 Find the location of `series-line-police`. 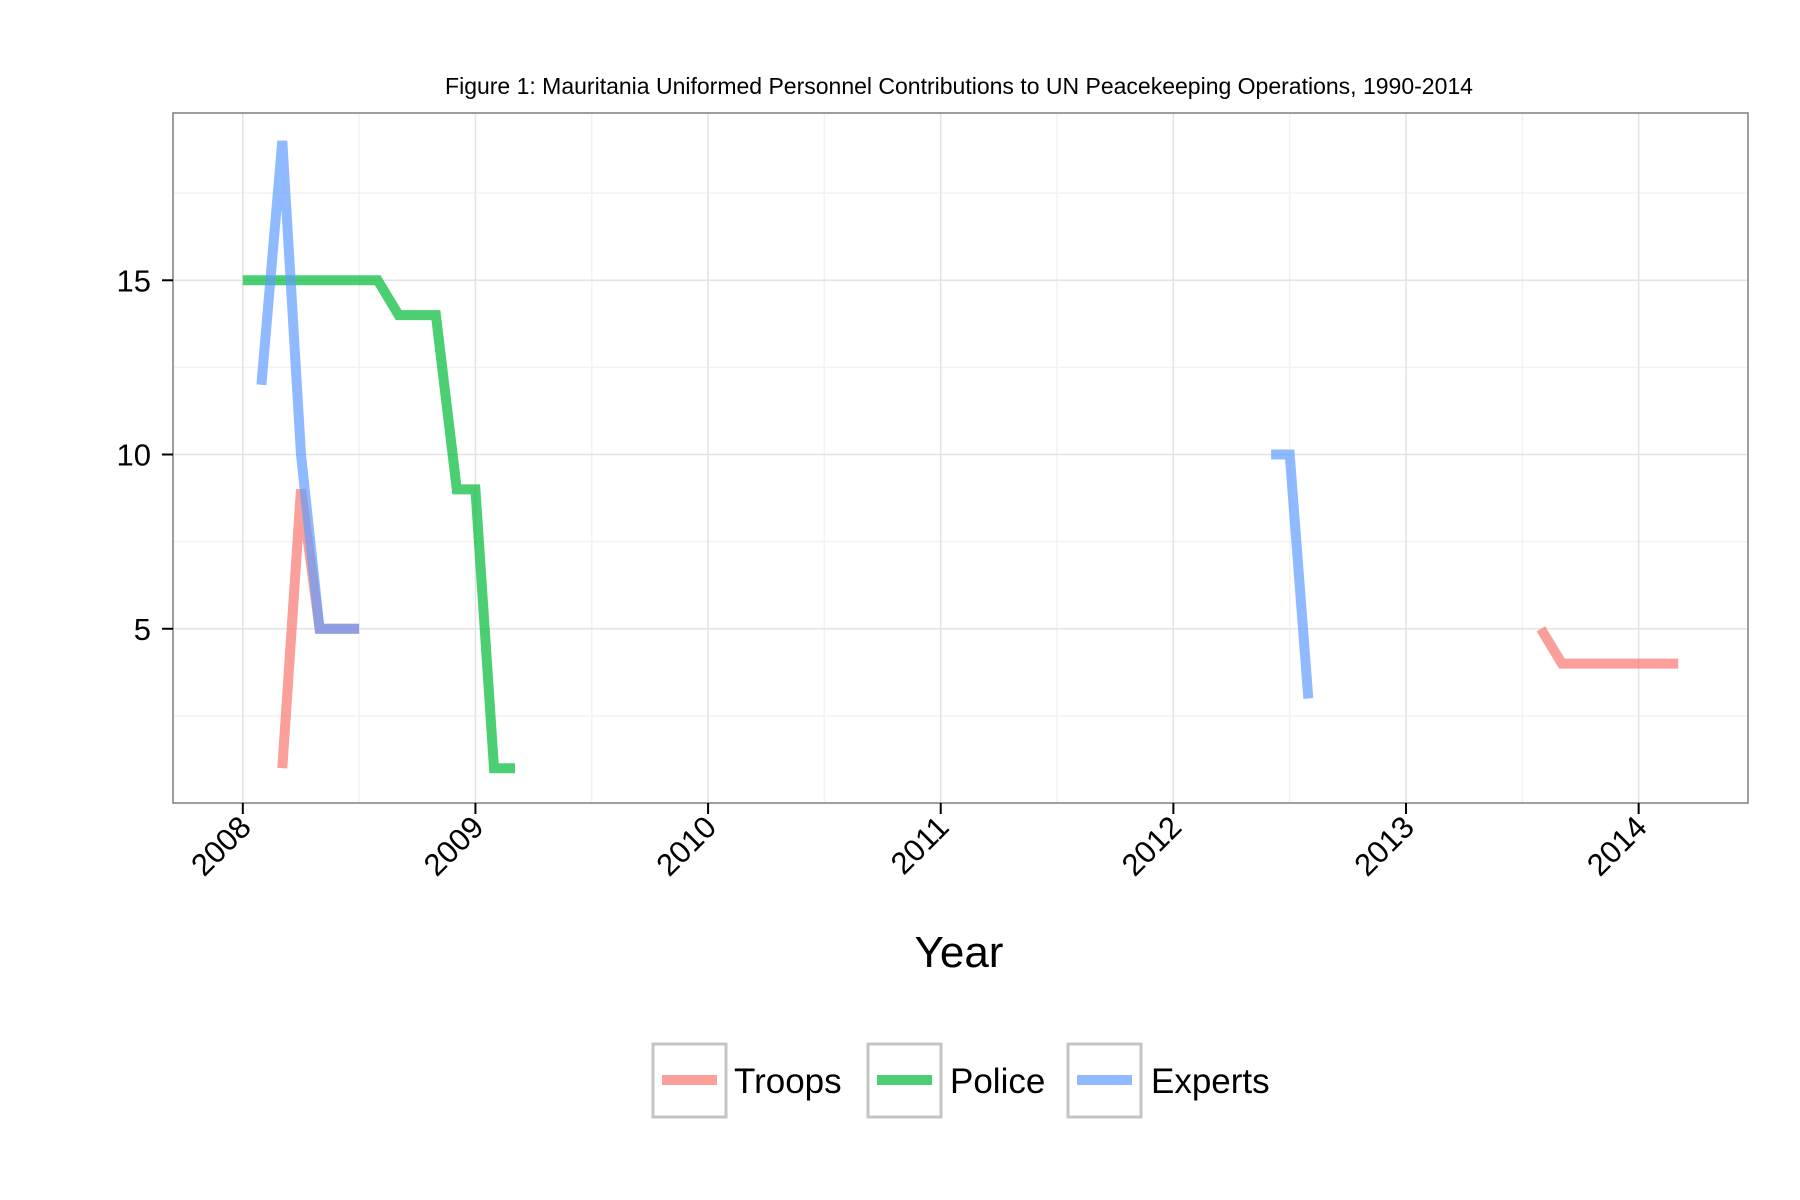

series-line-police is located at coordinates (378, 524).